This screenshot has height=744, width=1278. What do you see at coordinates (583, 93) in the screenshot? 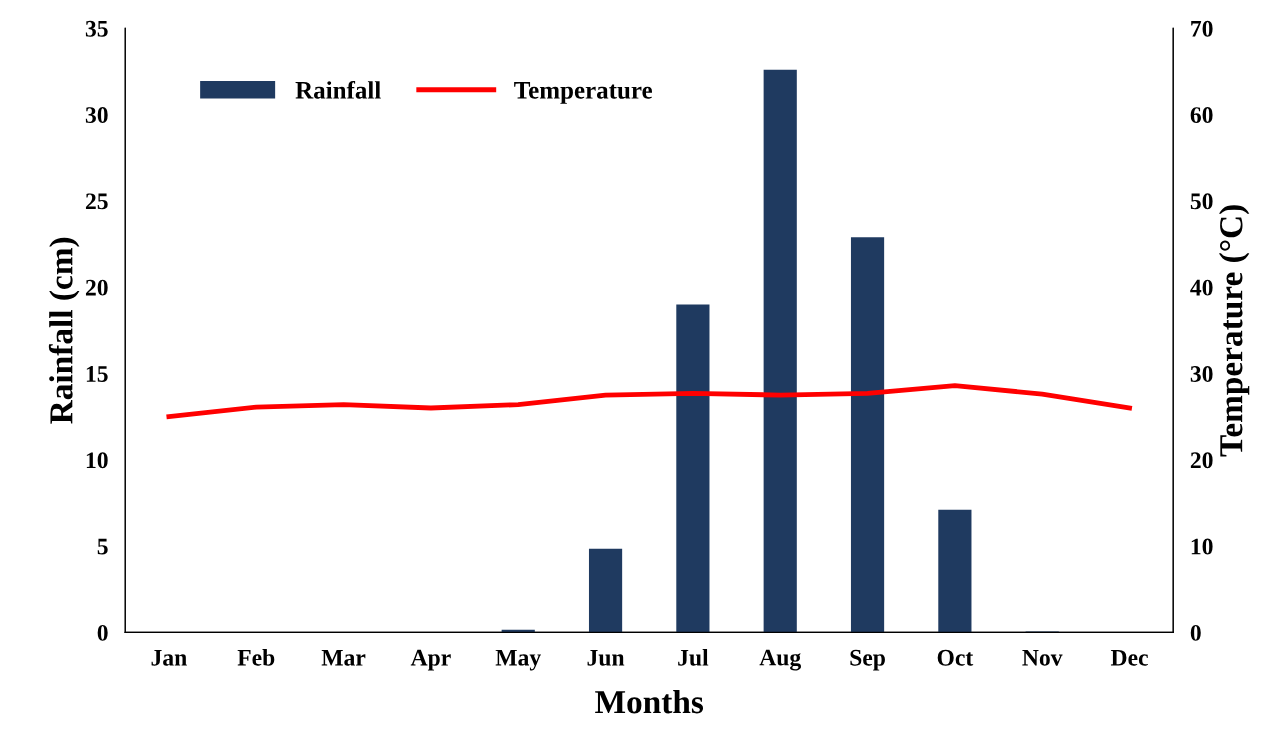
I see `legend-label: Temperature` at bounding box center [583, 93].